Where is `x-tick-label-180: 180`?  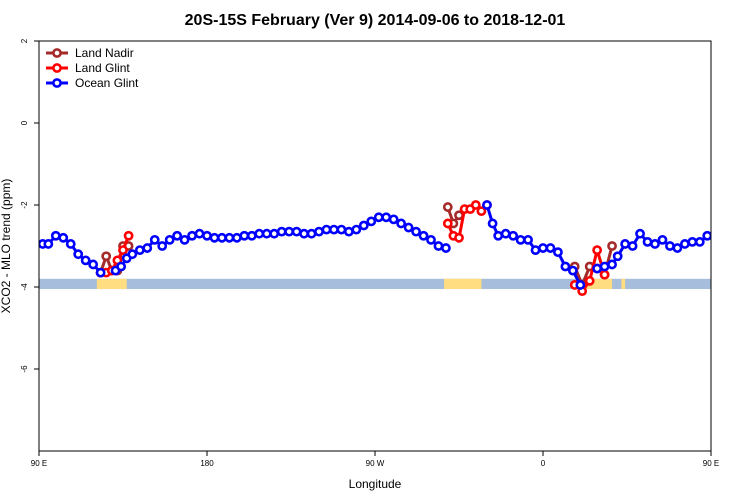 x-tick-label-180: 180 is located at coordinates (207, 463).